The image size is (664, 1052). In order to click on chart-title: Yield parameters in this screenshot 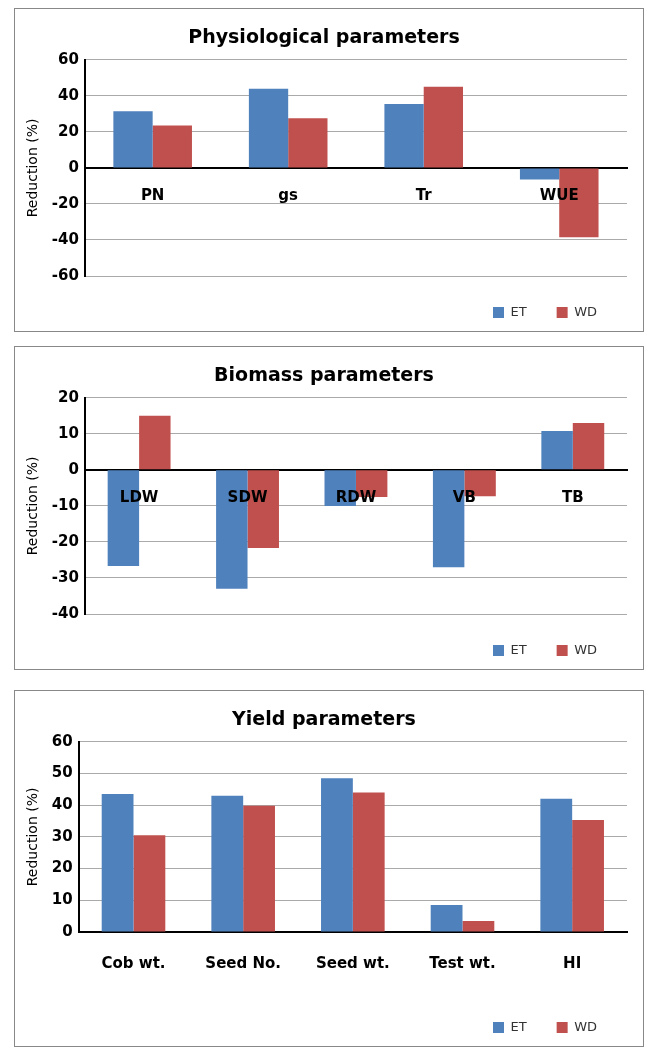, I will do `click(323, 718)`.